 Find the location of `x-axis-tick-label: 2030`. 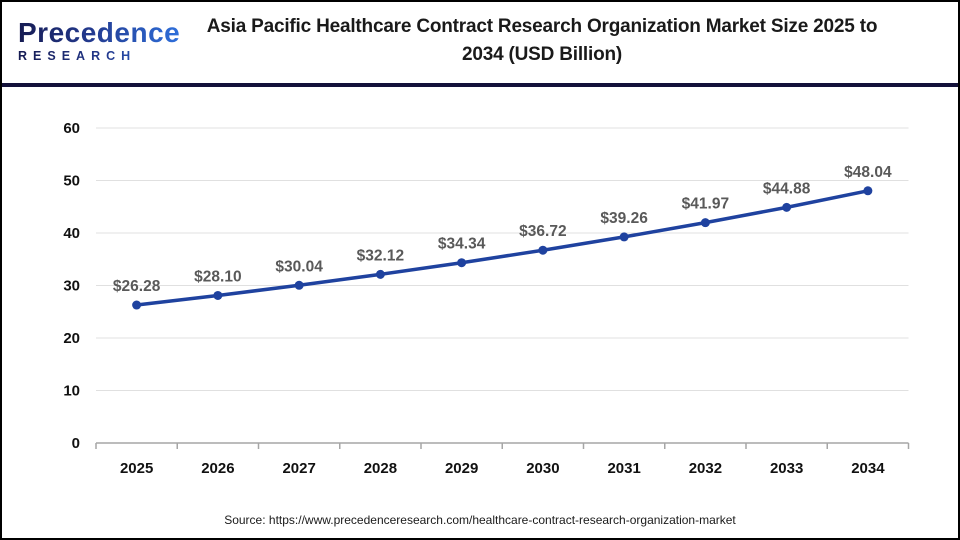

x-axis-tick-label: 2030 is located at coordinates (542, 468).